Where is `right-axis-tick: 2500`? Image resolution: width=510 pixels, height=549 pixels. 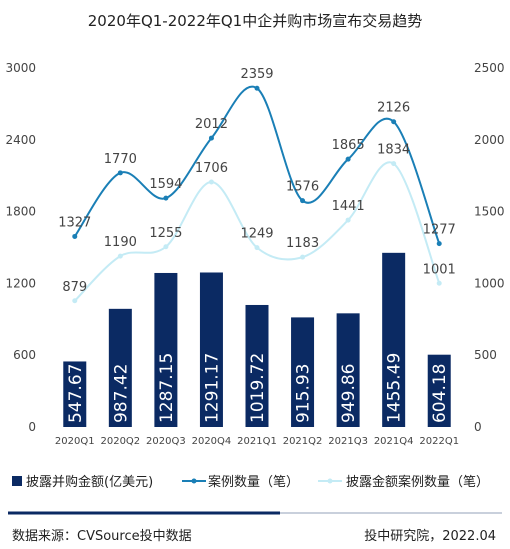
right-axis-tick: 2500 is located at coordinates (489, 68).